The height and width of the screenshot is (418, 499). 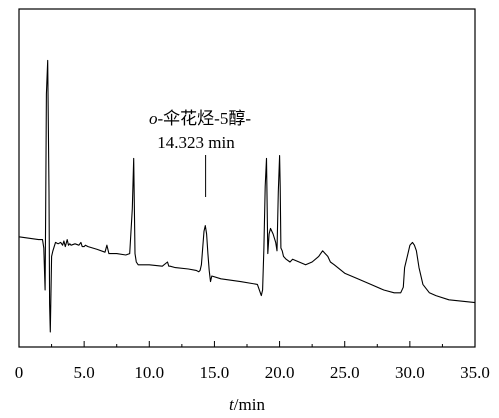 What do you see at coordinates (19, 372) in the screenshot?
I see `x-tick-label: 0` at bounding box center [19, 372].